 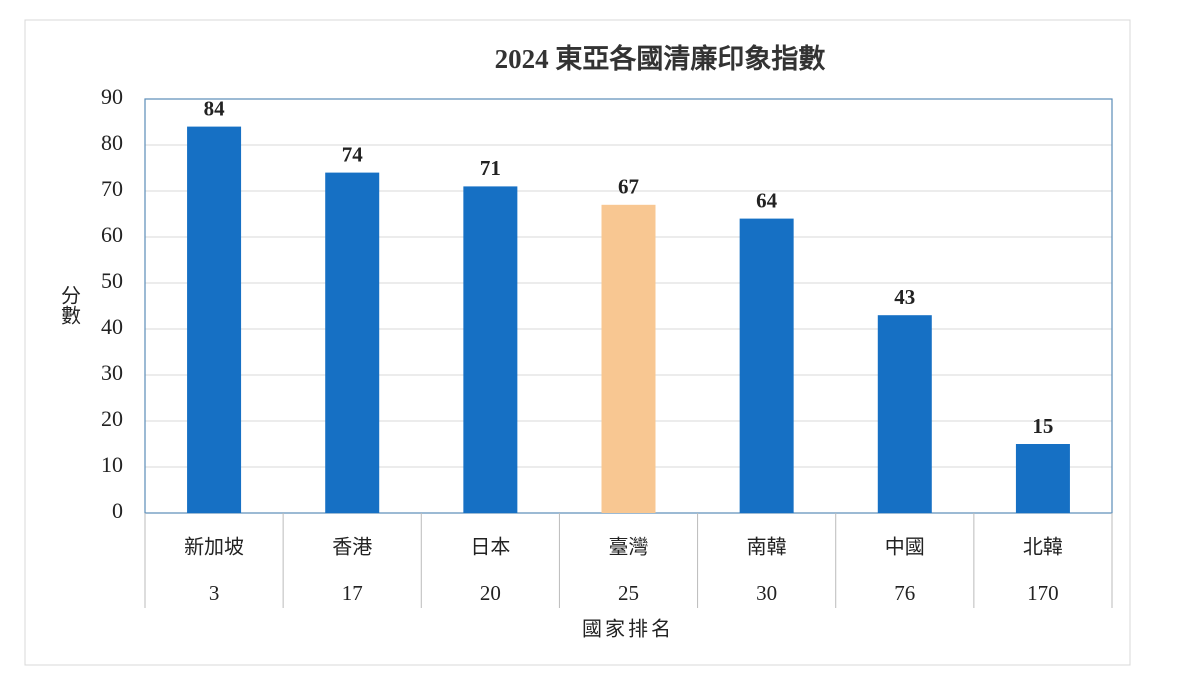 What do you see at coordinates (660, 58) in the screenshot?
I see `chart-title: 2024 東亞各國清廉印象指數` at bounding box center [660, 58].